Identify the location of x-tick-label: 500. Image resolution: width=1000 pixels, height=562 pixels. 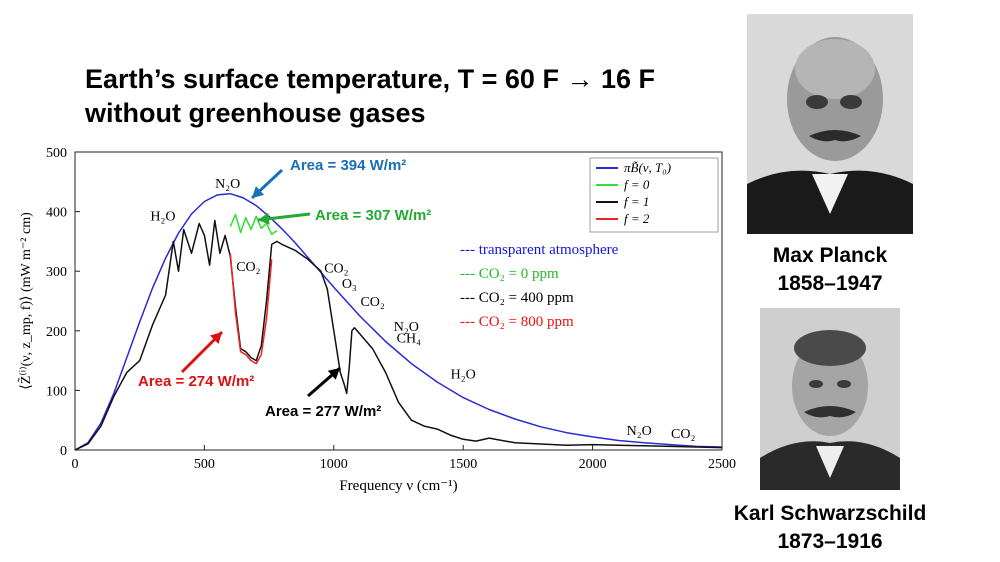
(204, 464).